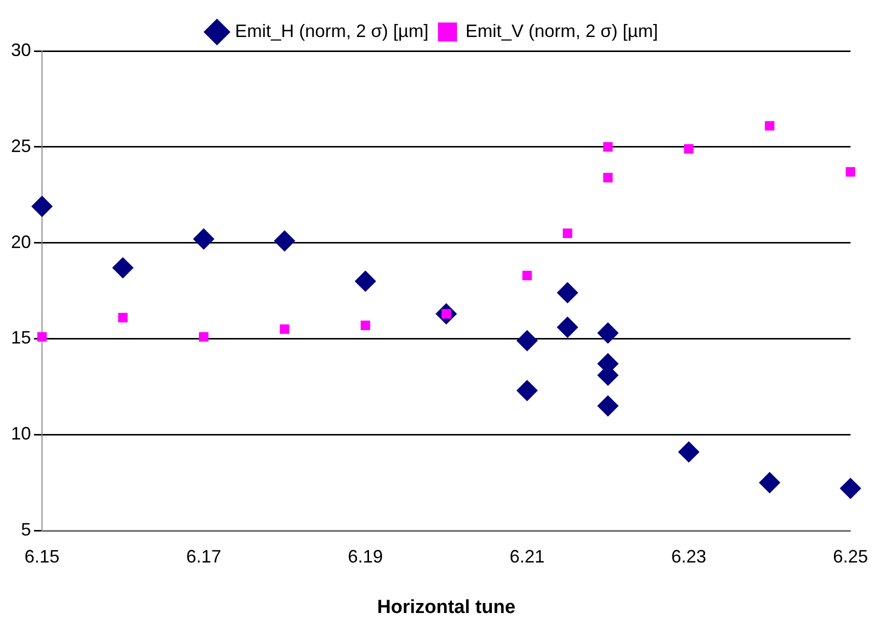  Describe the element at coordinates (204, 556) in the screenshot. I see `x-tick-label: 6.17` at that location.